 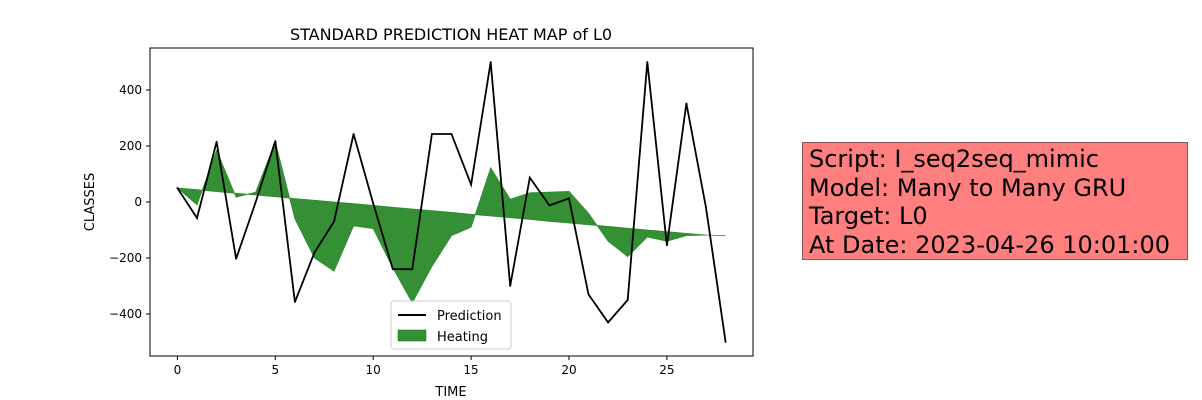 What do you see at coordinates (470, 370) in the screenshot?
I see `x-tick-label: 15` at bounding box center [470, 370].